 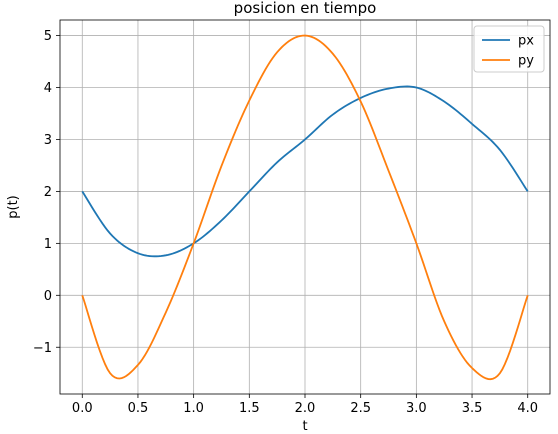 I want to click on y-tick-label-4: 3, so click(x=48, y=140).